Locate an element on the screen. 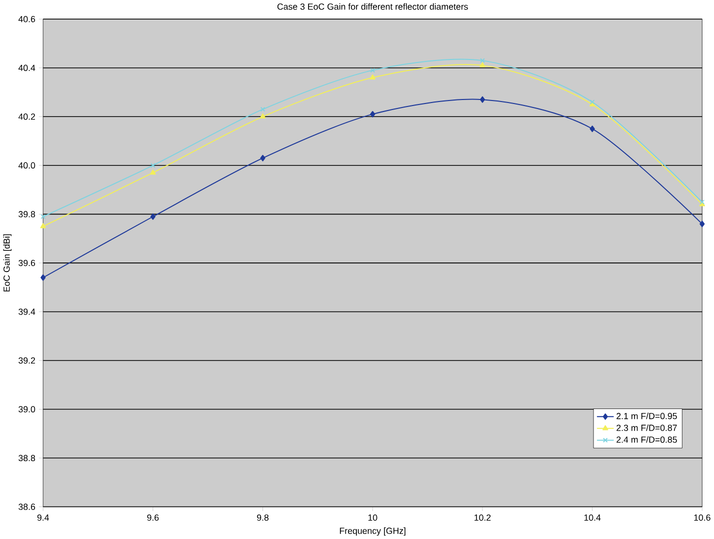 Image resolution: width=714 pixels, height=539 pixels. y-tick-label: 39.4 is located at coordinates (27, 311).